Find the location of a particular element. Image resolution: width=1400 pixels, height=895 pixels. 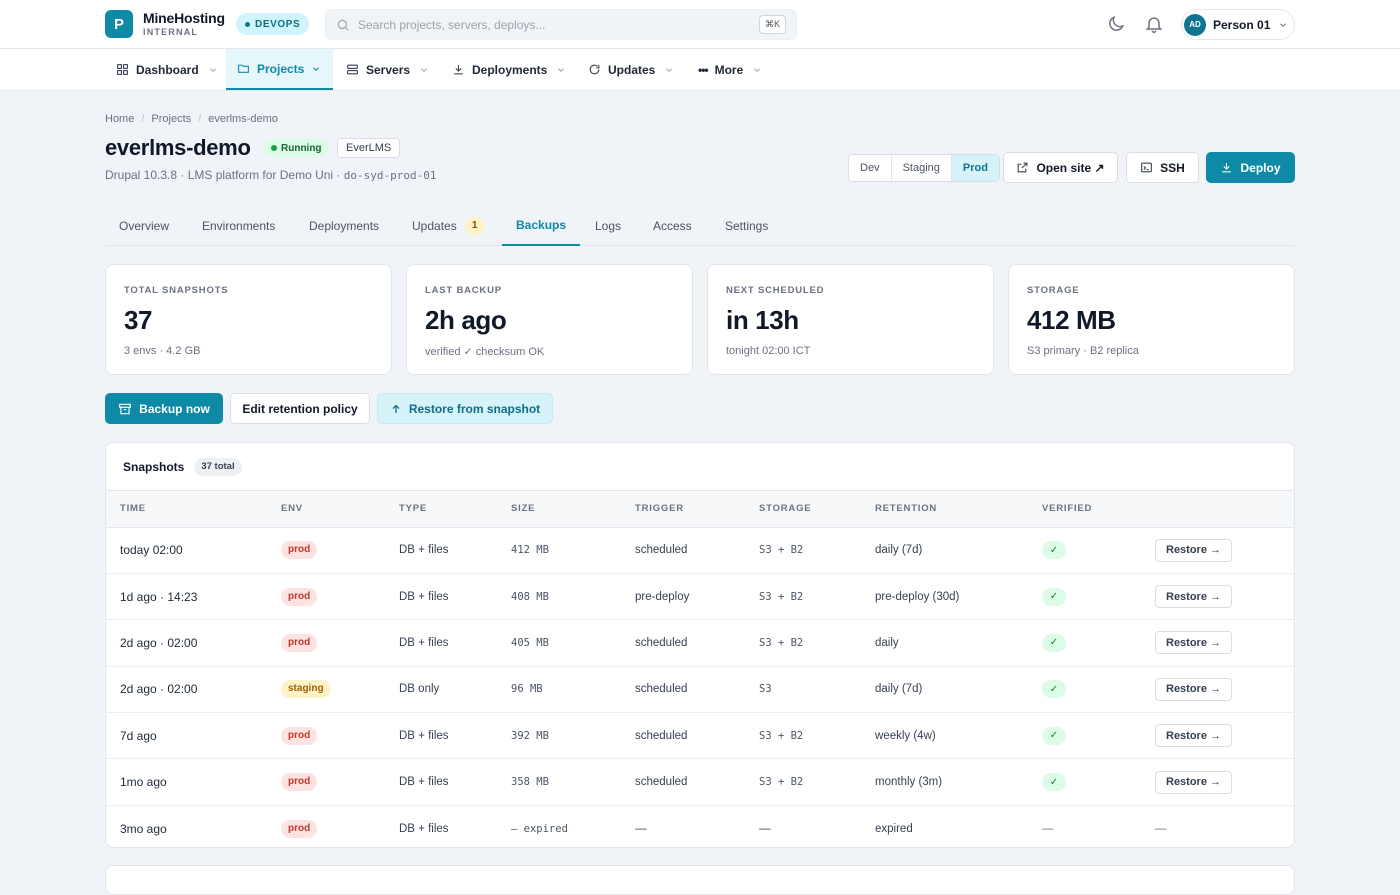

tab-backups: Backups is located at coordinates (541, 225).